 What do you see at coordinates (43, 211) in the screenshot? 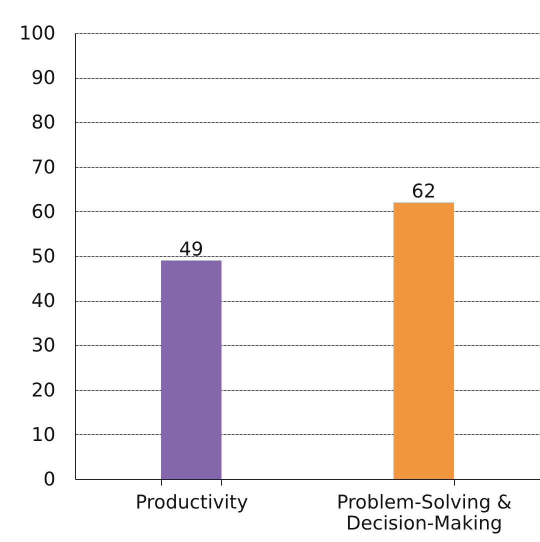
I see `y-tick-label: 60` at bounding box center [43, 211].